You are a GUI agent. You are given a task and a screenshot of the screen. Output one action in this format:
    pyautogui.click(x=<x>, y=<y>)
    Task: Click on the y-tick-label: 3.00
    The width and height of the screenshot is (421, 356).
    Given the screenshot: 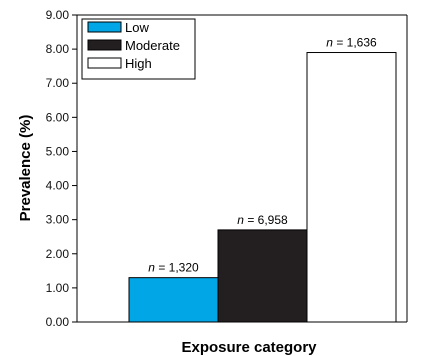 What is the action you would take?
    pyautogui.click(x=58, y=220)
    